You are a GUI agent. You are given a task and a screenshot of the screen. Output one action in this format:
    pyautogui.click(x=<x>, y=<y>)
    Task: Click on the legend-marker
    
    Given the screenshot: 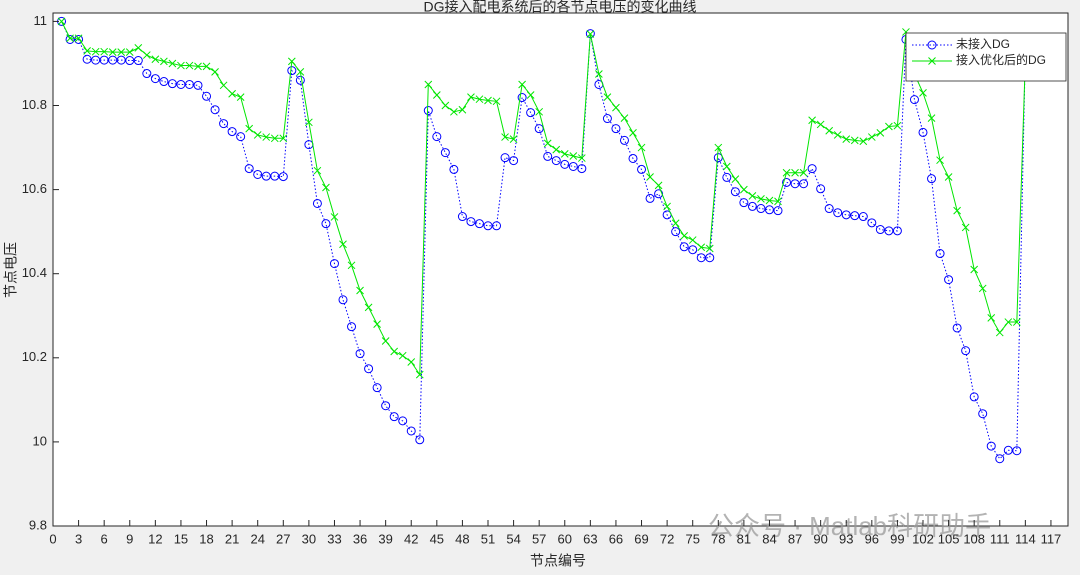 What is the action you would take?
    pyautogui.click(x=932, y=45)
    